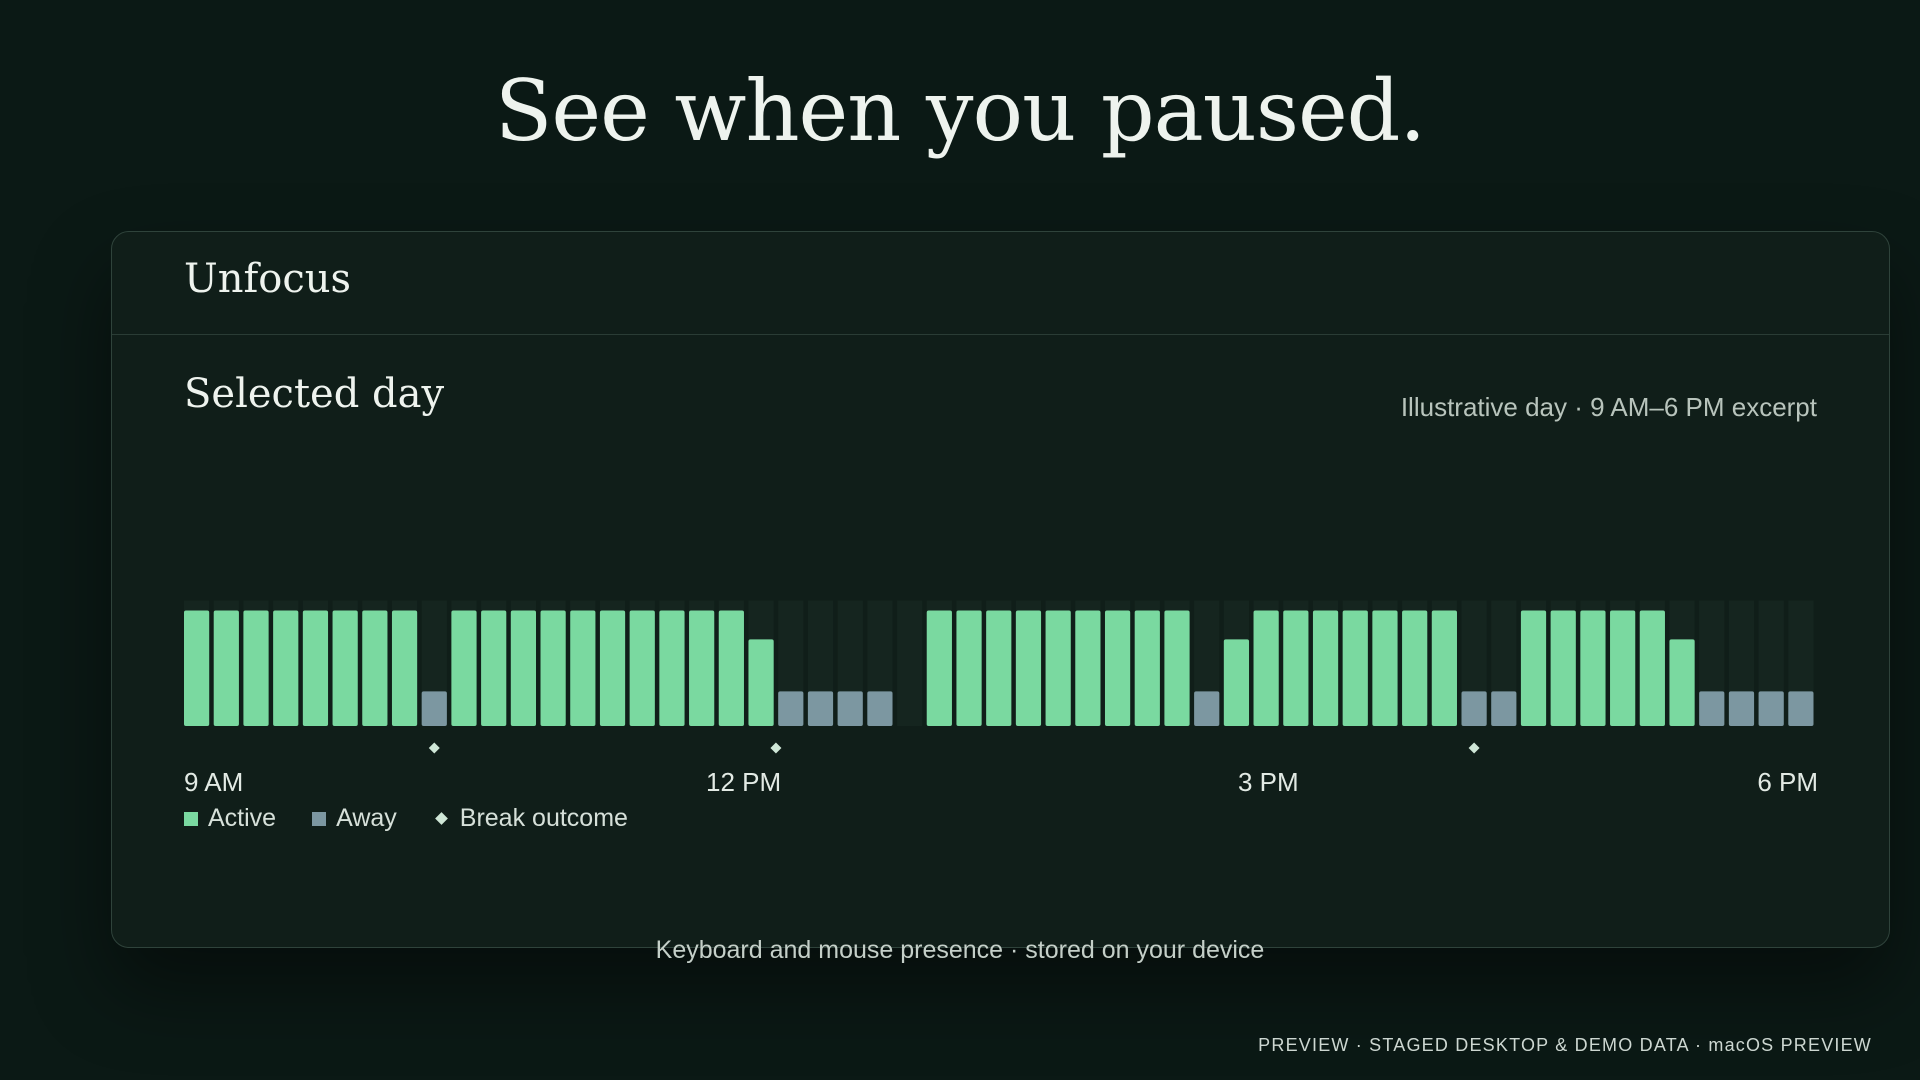  What do you see at coordinates (960, 111) in the screenshot?
I see `page-headline: See when you paused.` at bounding box center [960, 111].